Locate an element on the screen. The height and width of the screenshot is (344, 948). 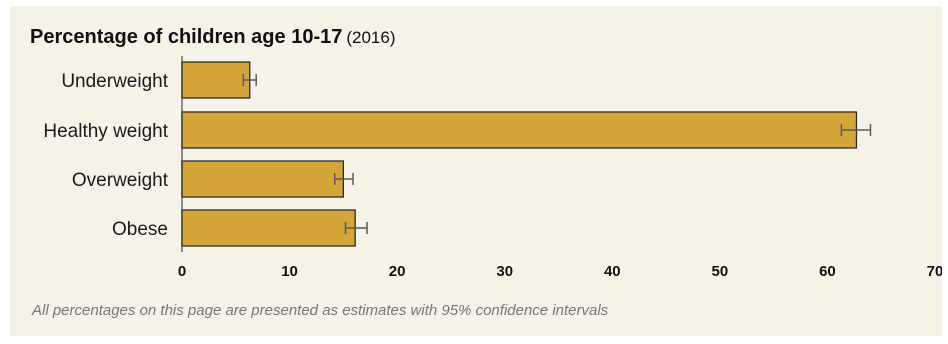
chart-title-year: (2016) is located at coordinates (371, 37).